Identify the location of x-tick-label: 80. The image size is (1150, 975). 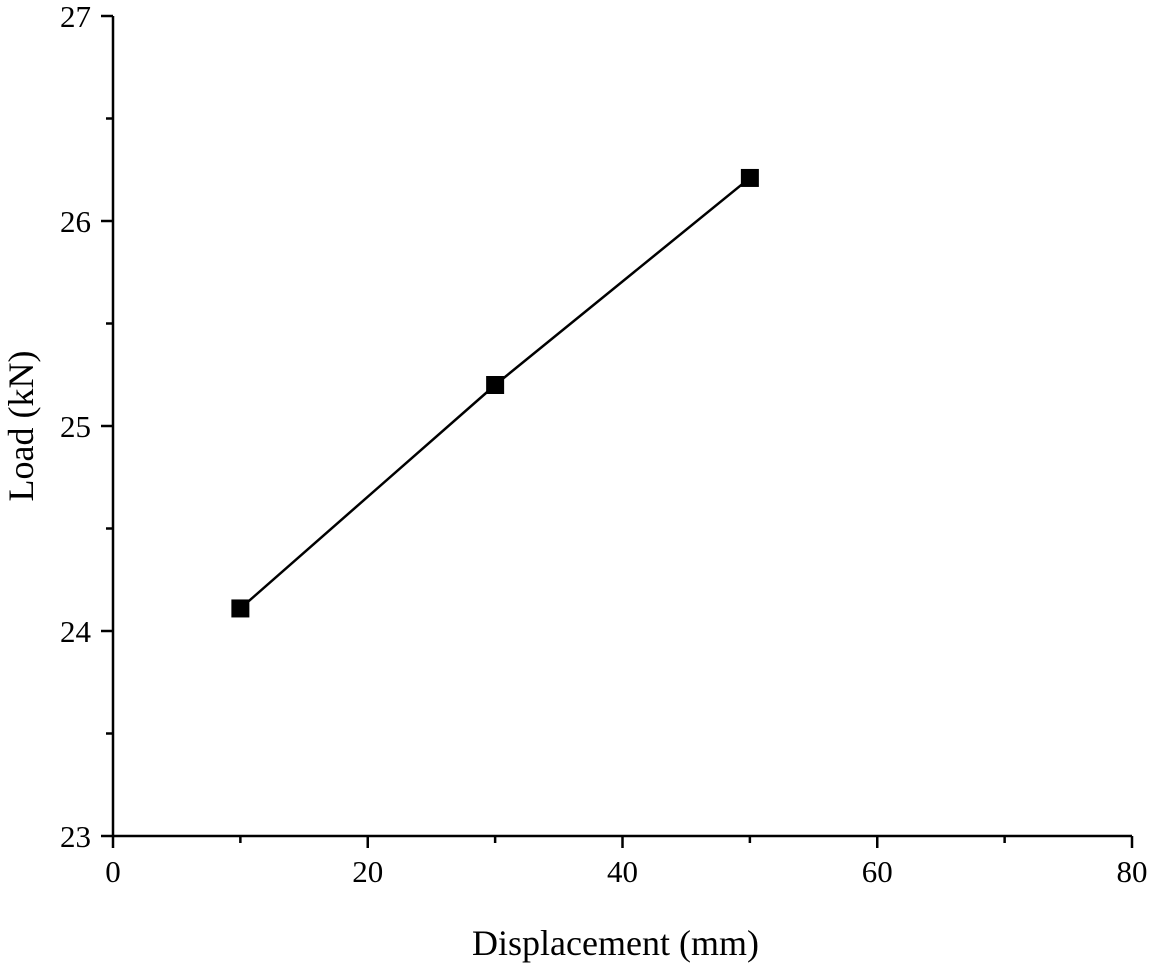
(1132, 871).